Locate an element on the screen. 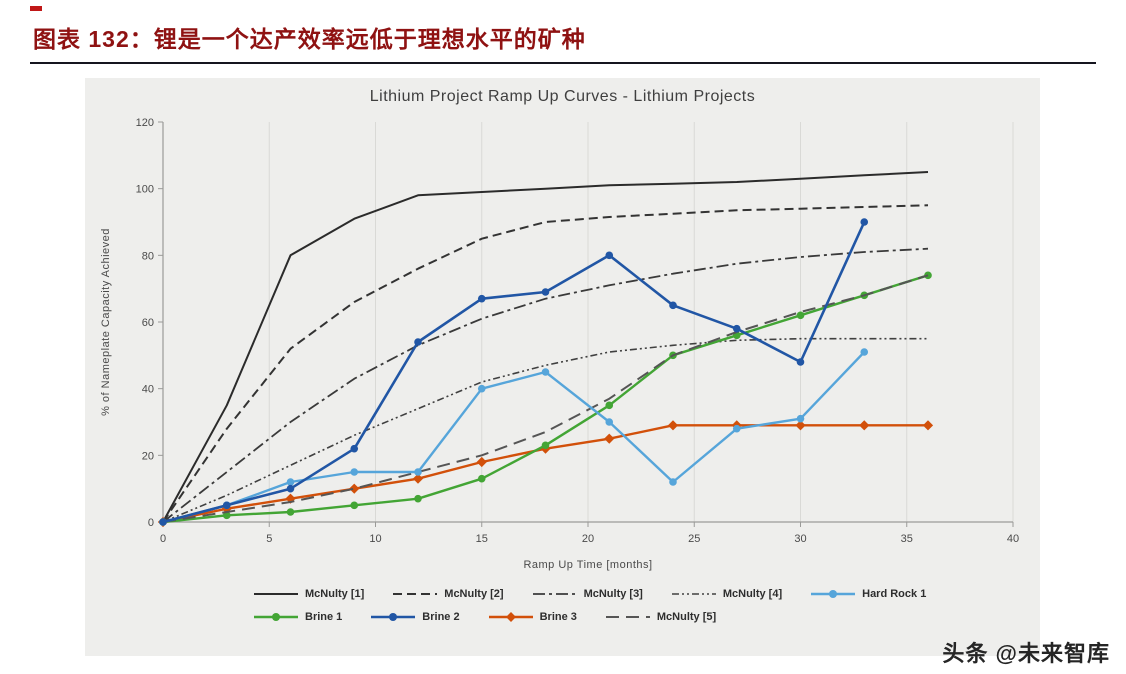 The height and width of the screenshot is (674, 1126). legend-item: Brine 2 is located at coordinates (415, 617).